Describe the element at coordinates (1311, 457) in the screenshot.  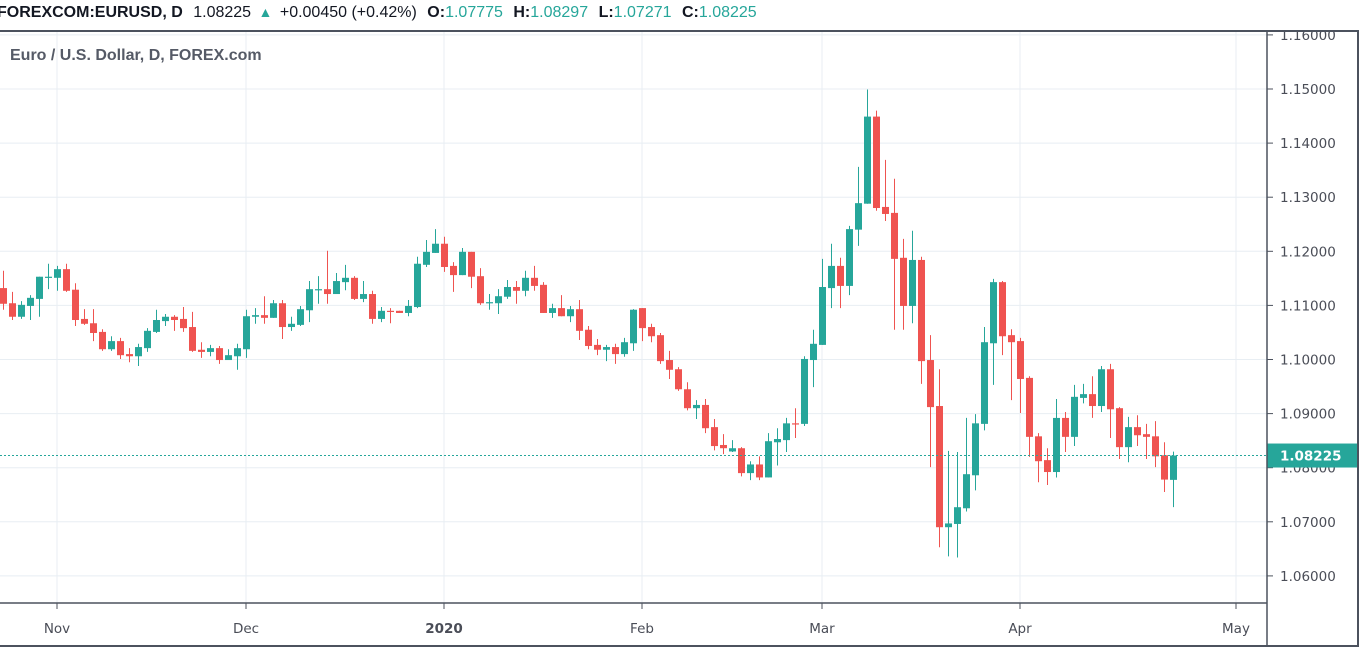
I see `svg-text: 1.08225` at that location.